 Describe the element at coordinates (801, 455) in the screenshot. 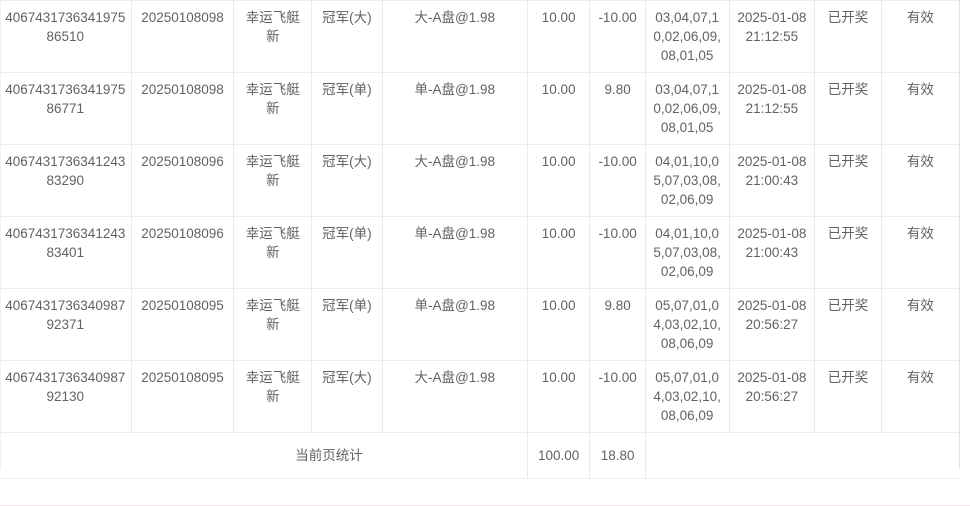

I see `summary-spacer-right` at that location.